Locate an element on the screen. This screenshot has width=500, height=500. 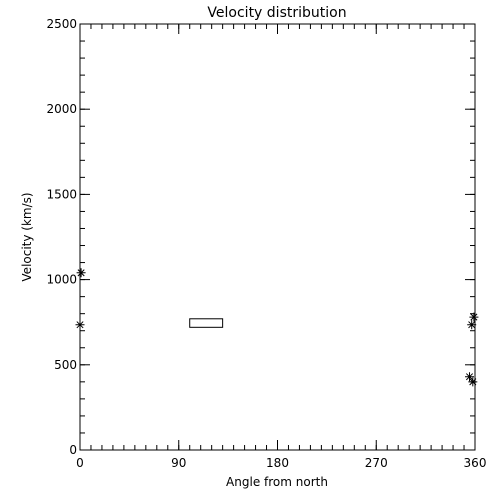
y-tick-label: 1000 is located at coordinates (61, 280).